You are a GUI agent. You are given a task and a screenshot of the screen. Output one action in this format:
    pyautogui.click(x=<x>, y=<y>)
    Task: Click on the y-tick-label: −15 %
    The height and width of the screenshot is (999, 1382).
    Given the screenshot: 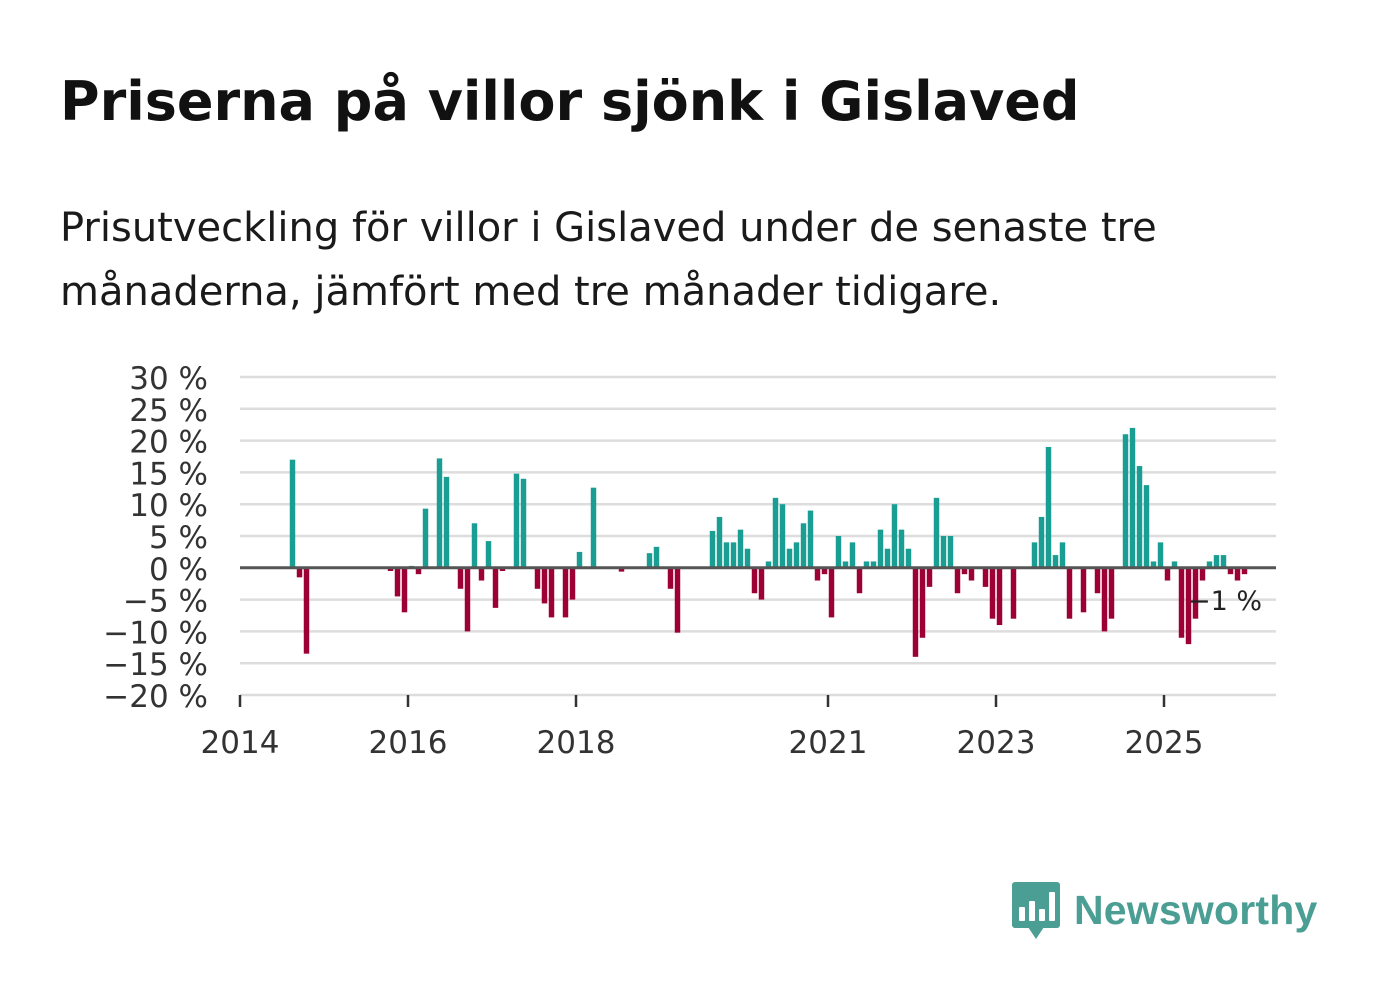 What is the action you would take?
    pyautogui.click(x=155, y=665)
    